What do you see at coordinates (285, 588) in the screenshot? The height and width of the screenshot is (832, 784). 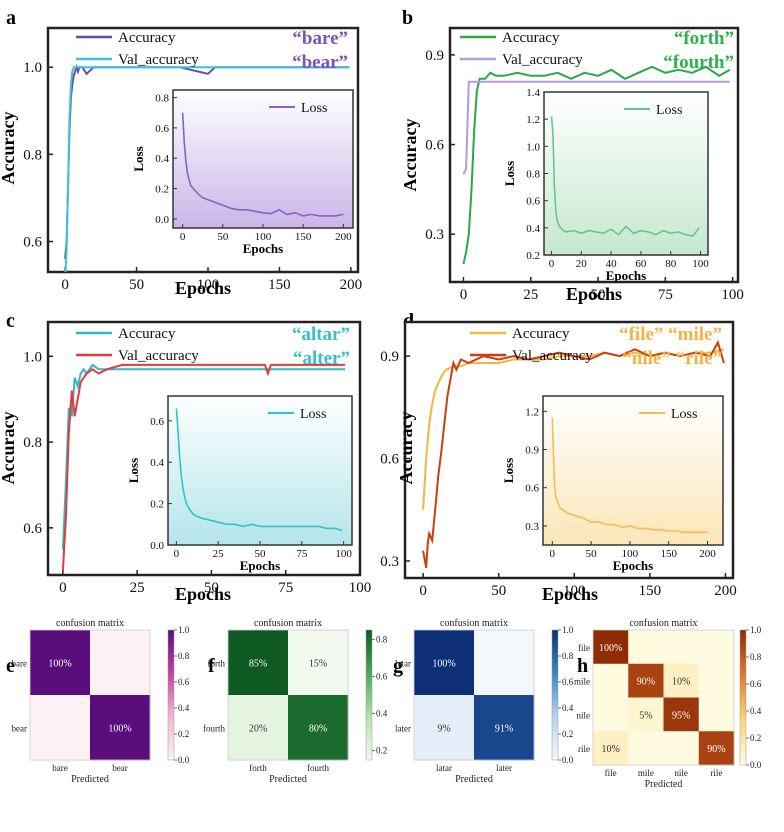 I see `x-tick-label: 75` at bounding box center [285, 588].